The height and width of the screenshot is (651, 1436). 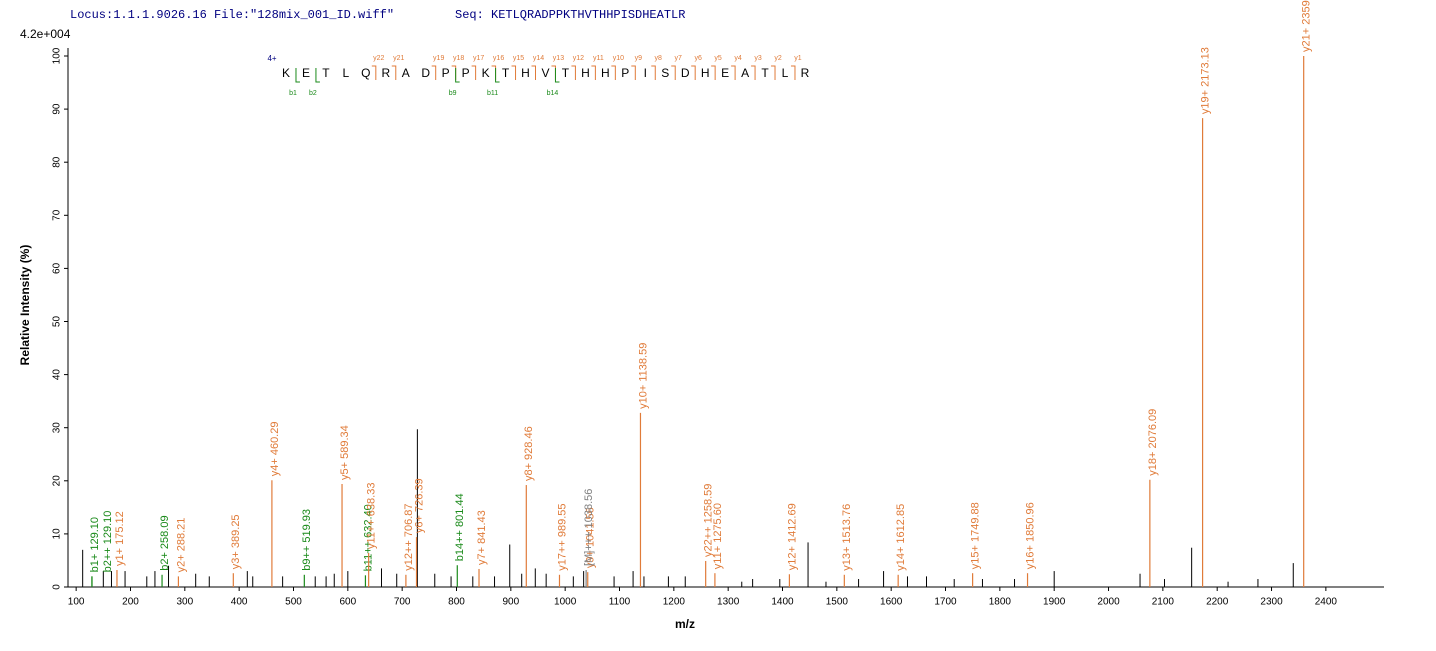 I want to click on peak-label: y3+ 389.25, so click(x=236, y=541).